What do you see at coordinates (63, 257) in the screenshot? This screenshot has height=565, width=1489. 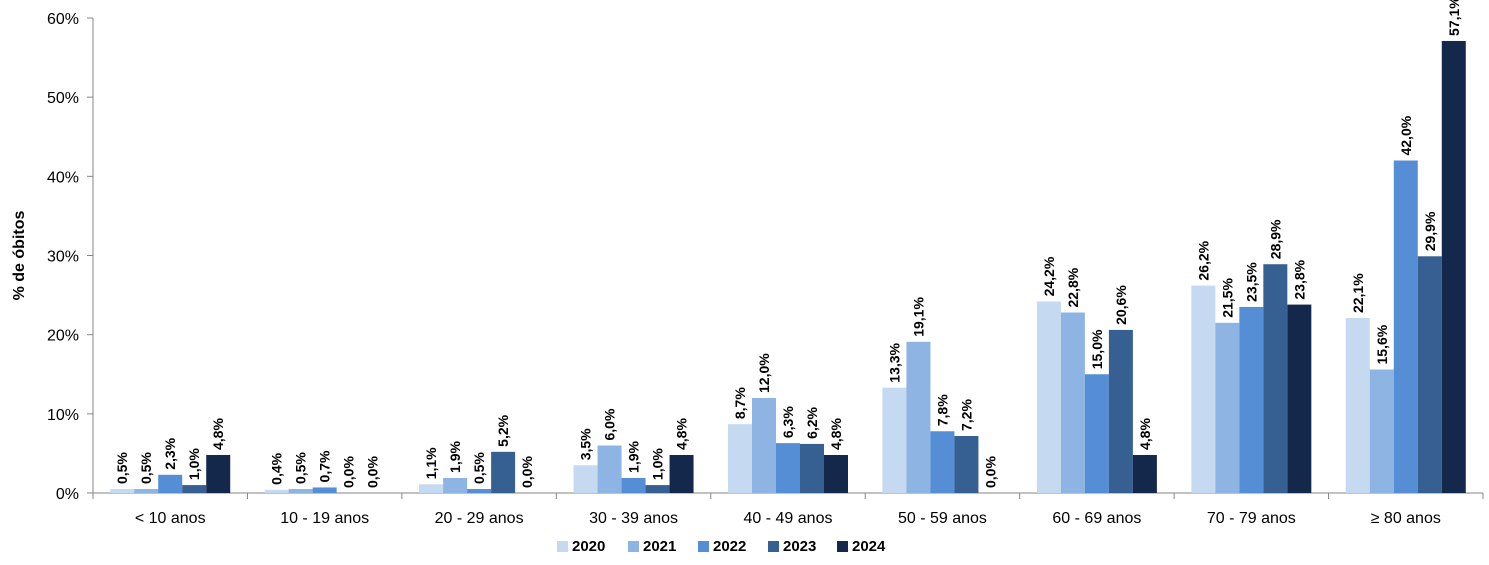 I see `y-tick-label: 30%` at bounding box center [63, 257].